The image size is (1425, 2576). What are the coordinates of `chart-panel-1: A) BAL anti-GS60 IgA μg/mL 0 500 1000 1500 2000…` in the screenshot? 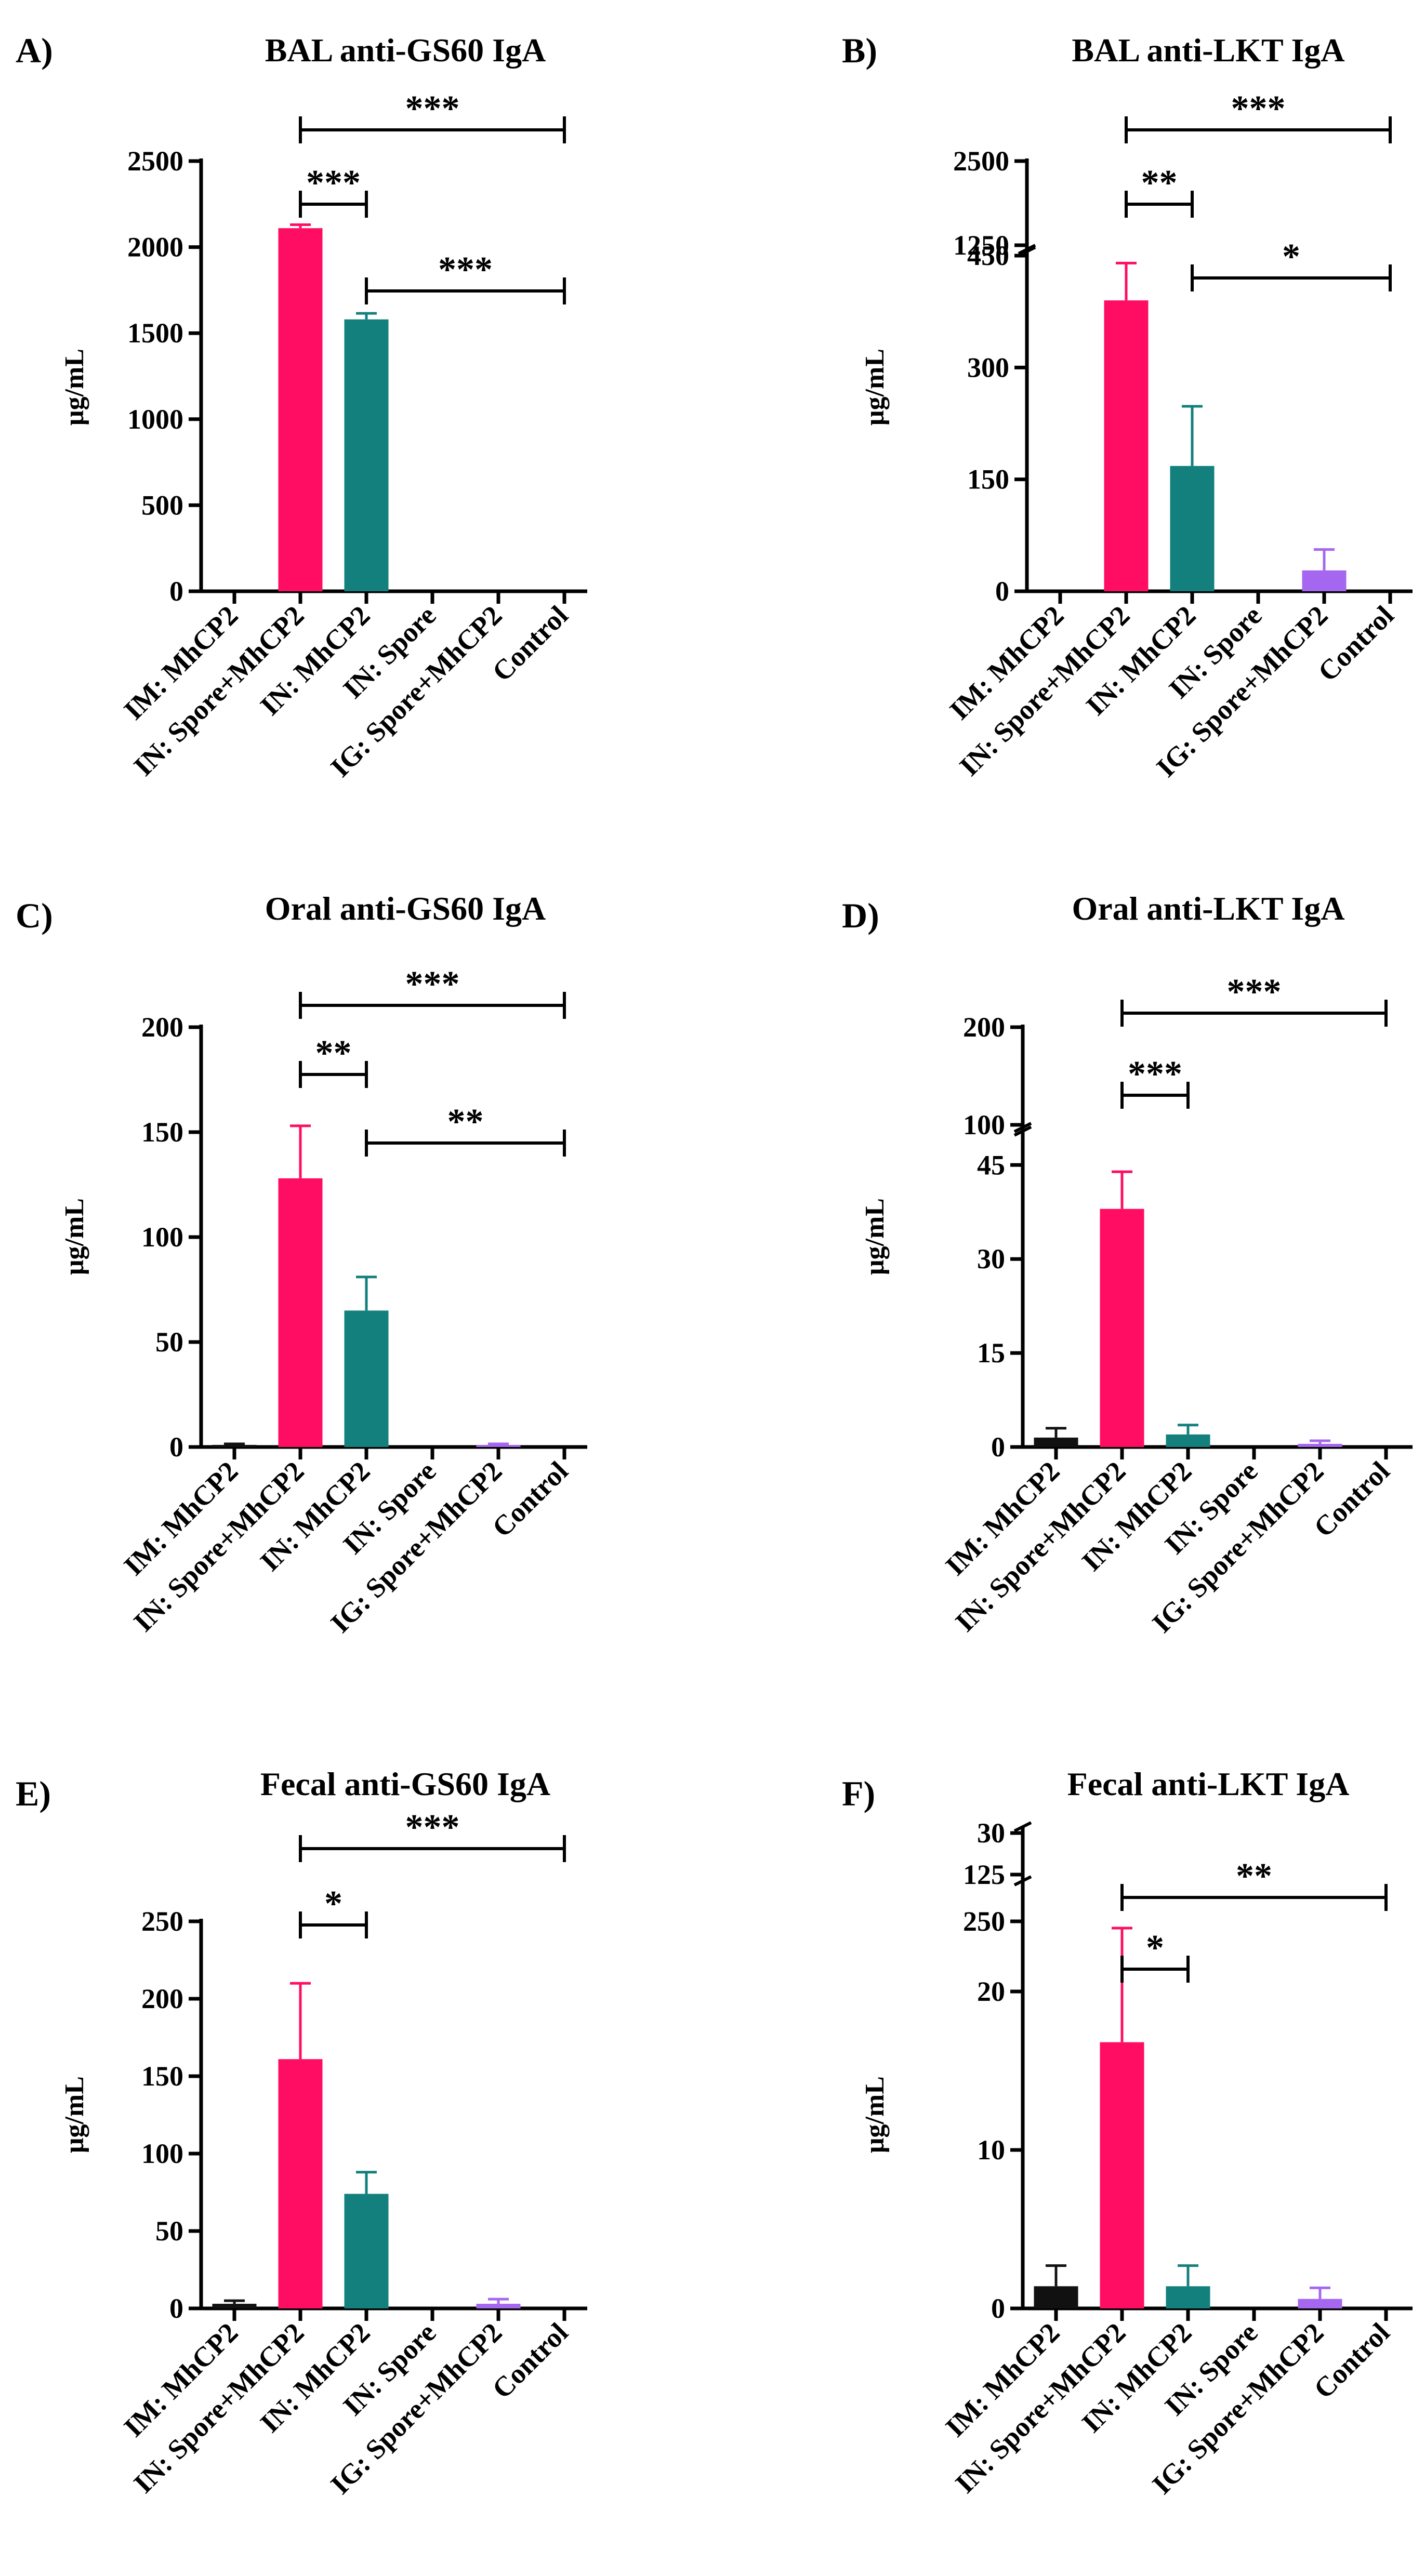 It's located at (301, 407).